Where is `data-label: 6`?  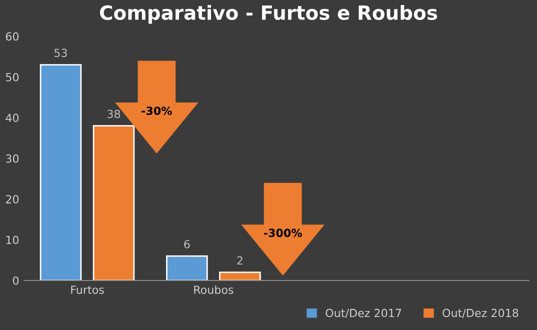 data-label: 6 is located at coordinates (187, 244).